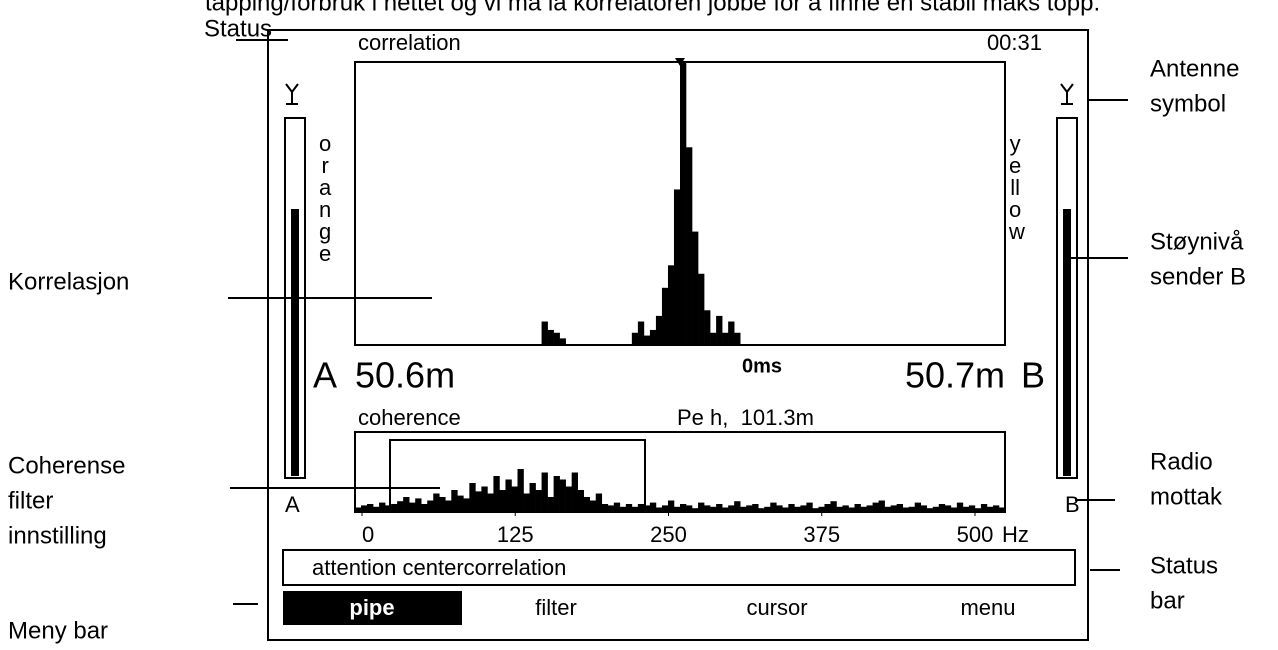 Image resolution: width=1278 pixels, height=650 pixels. I want to click on annotation: Korrelasjon, so click(68, 281).